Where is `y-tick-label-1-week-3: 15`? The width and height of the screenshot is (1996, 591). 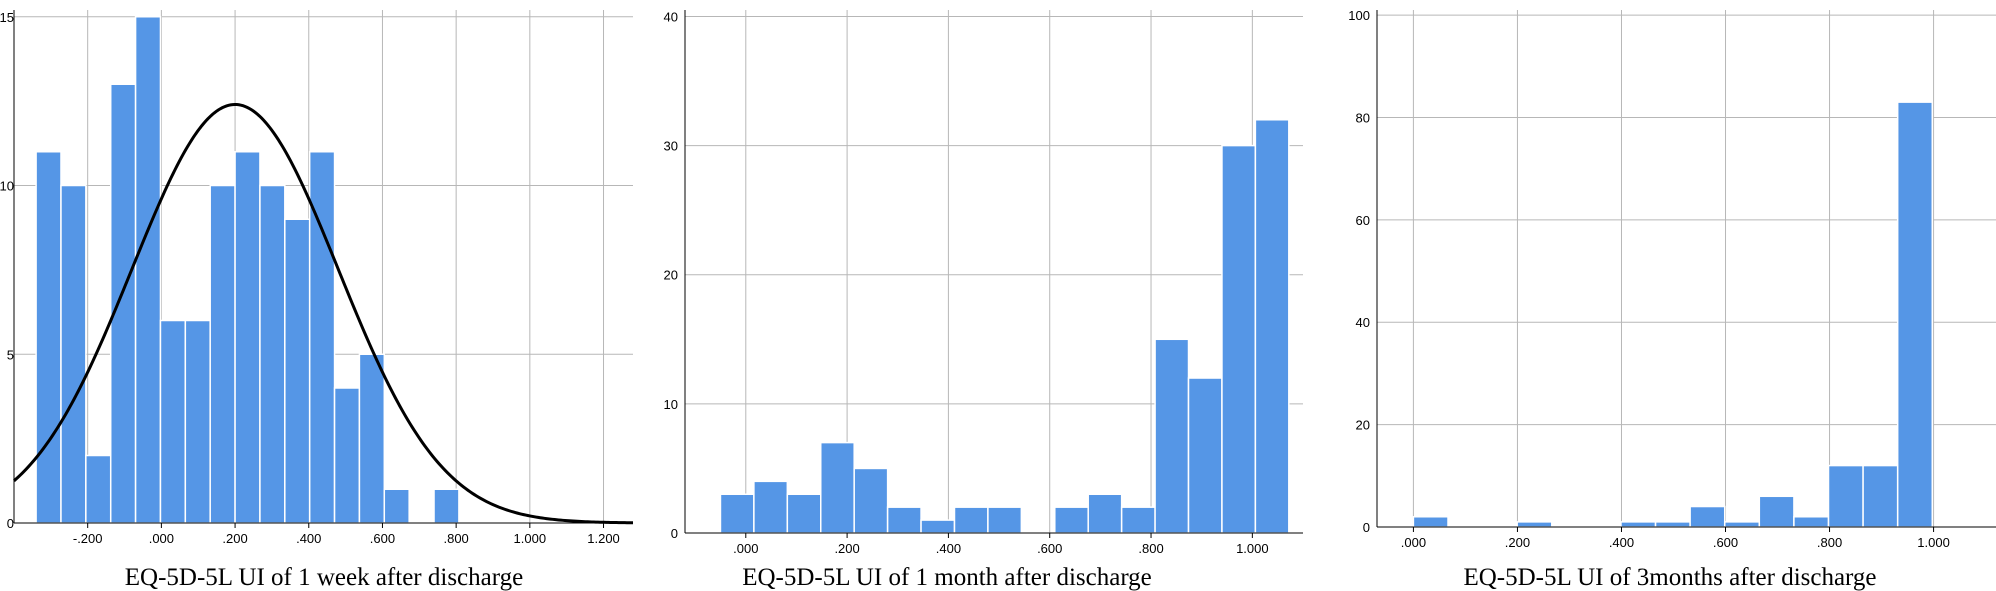 y-tick-label-1-week-3: 15 is located at coordinates (7, 17).